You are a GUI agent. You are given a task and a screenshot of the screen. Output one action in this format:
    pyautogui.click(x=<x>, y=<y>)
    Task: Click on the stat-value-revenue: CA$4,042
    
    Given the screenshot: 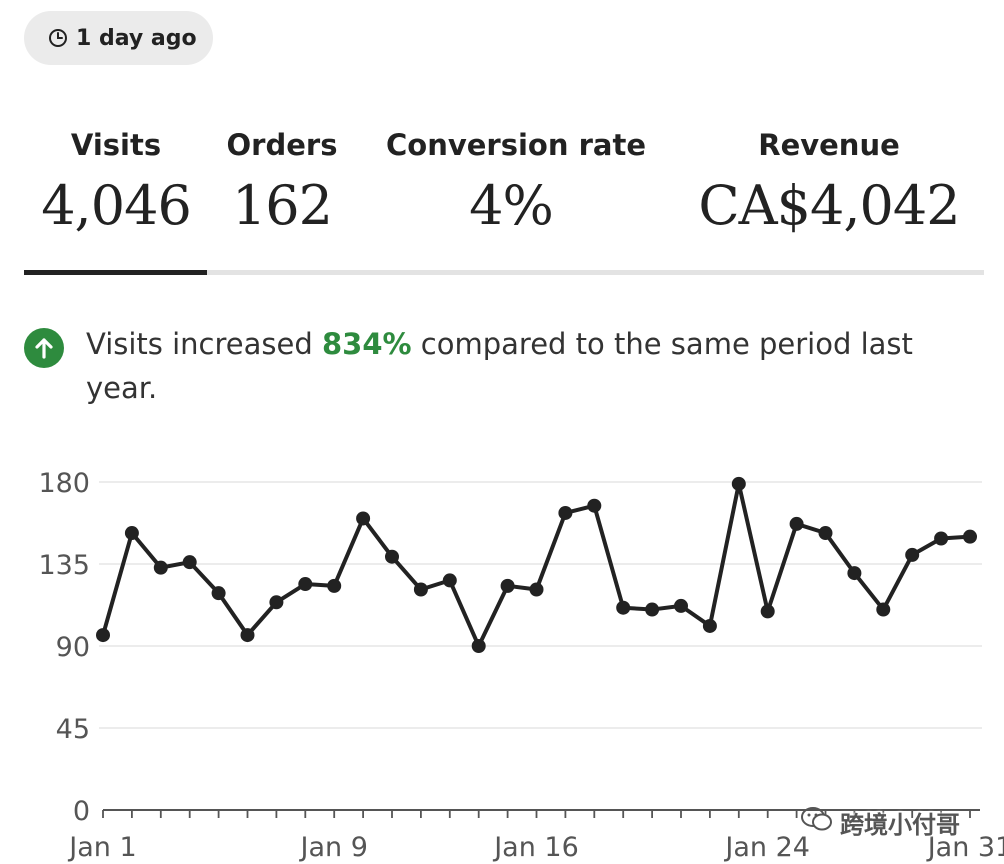 What is the action you would take?
    pyautogui.click(x=829, y=205)
    